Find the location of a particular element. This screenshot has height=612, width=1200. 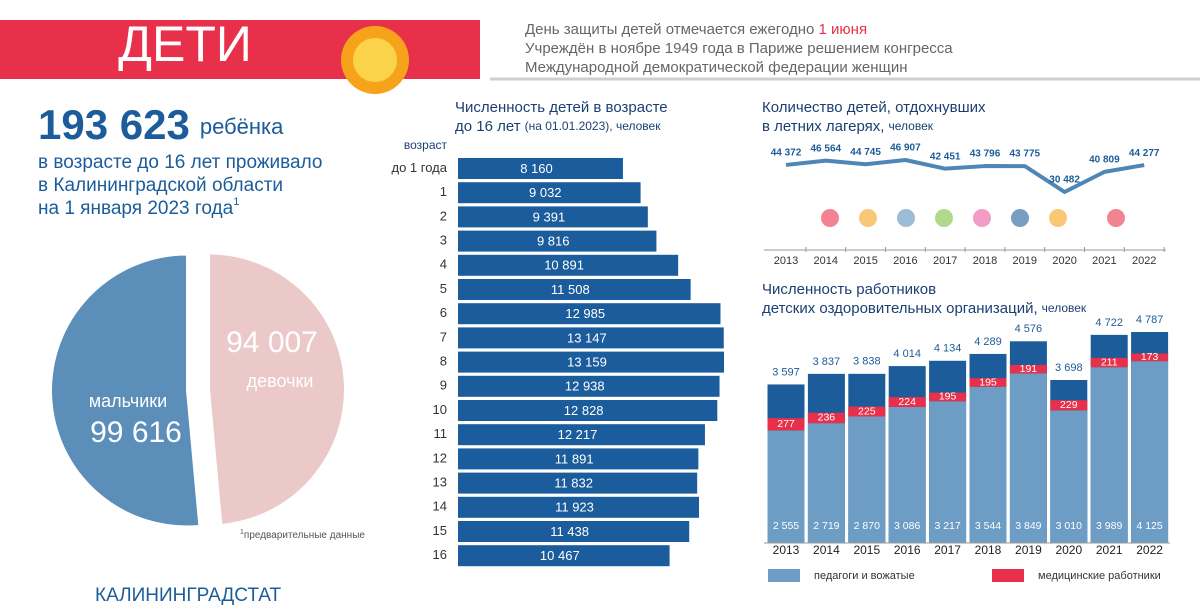

segment-label: 3 849 is located at coordinates (1028, 526).